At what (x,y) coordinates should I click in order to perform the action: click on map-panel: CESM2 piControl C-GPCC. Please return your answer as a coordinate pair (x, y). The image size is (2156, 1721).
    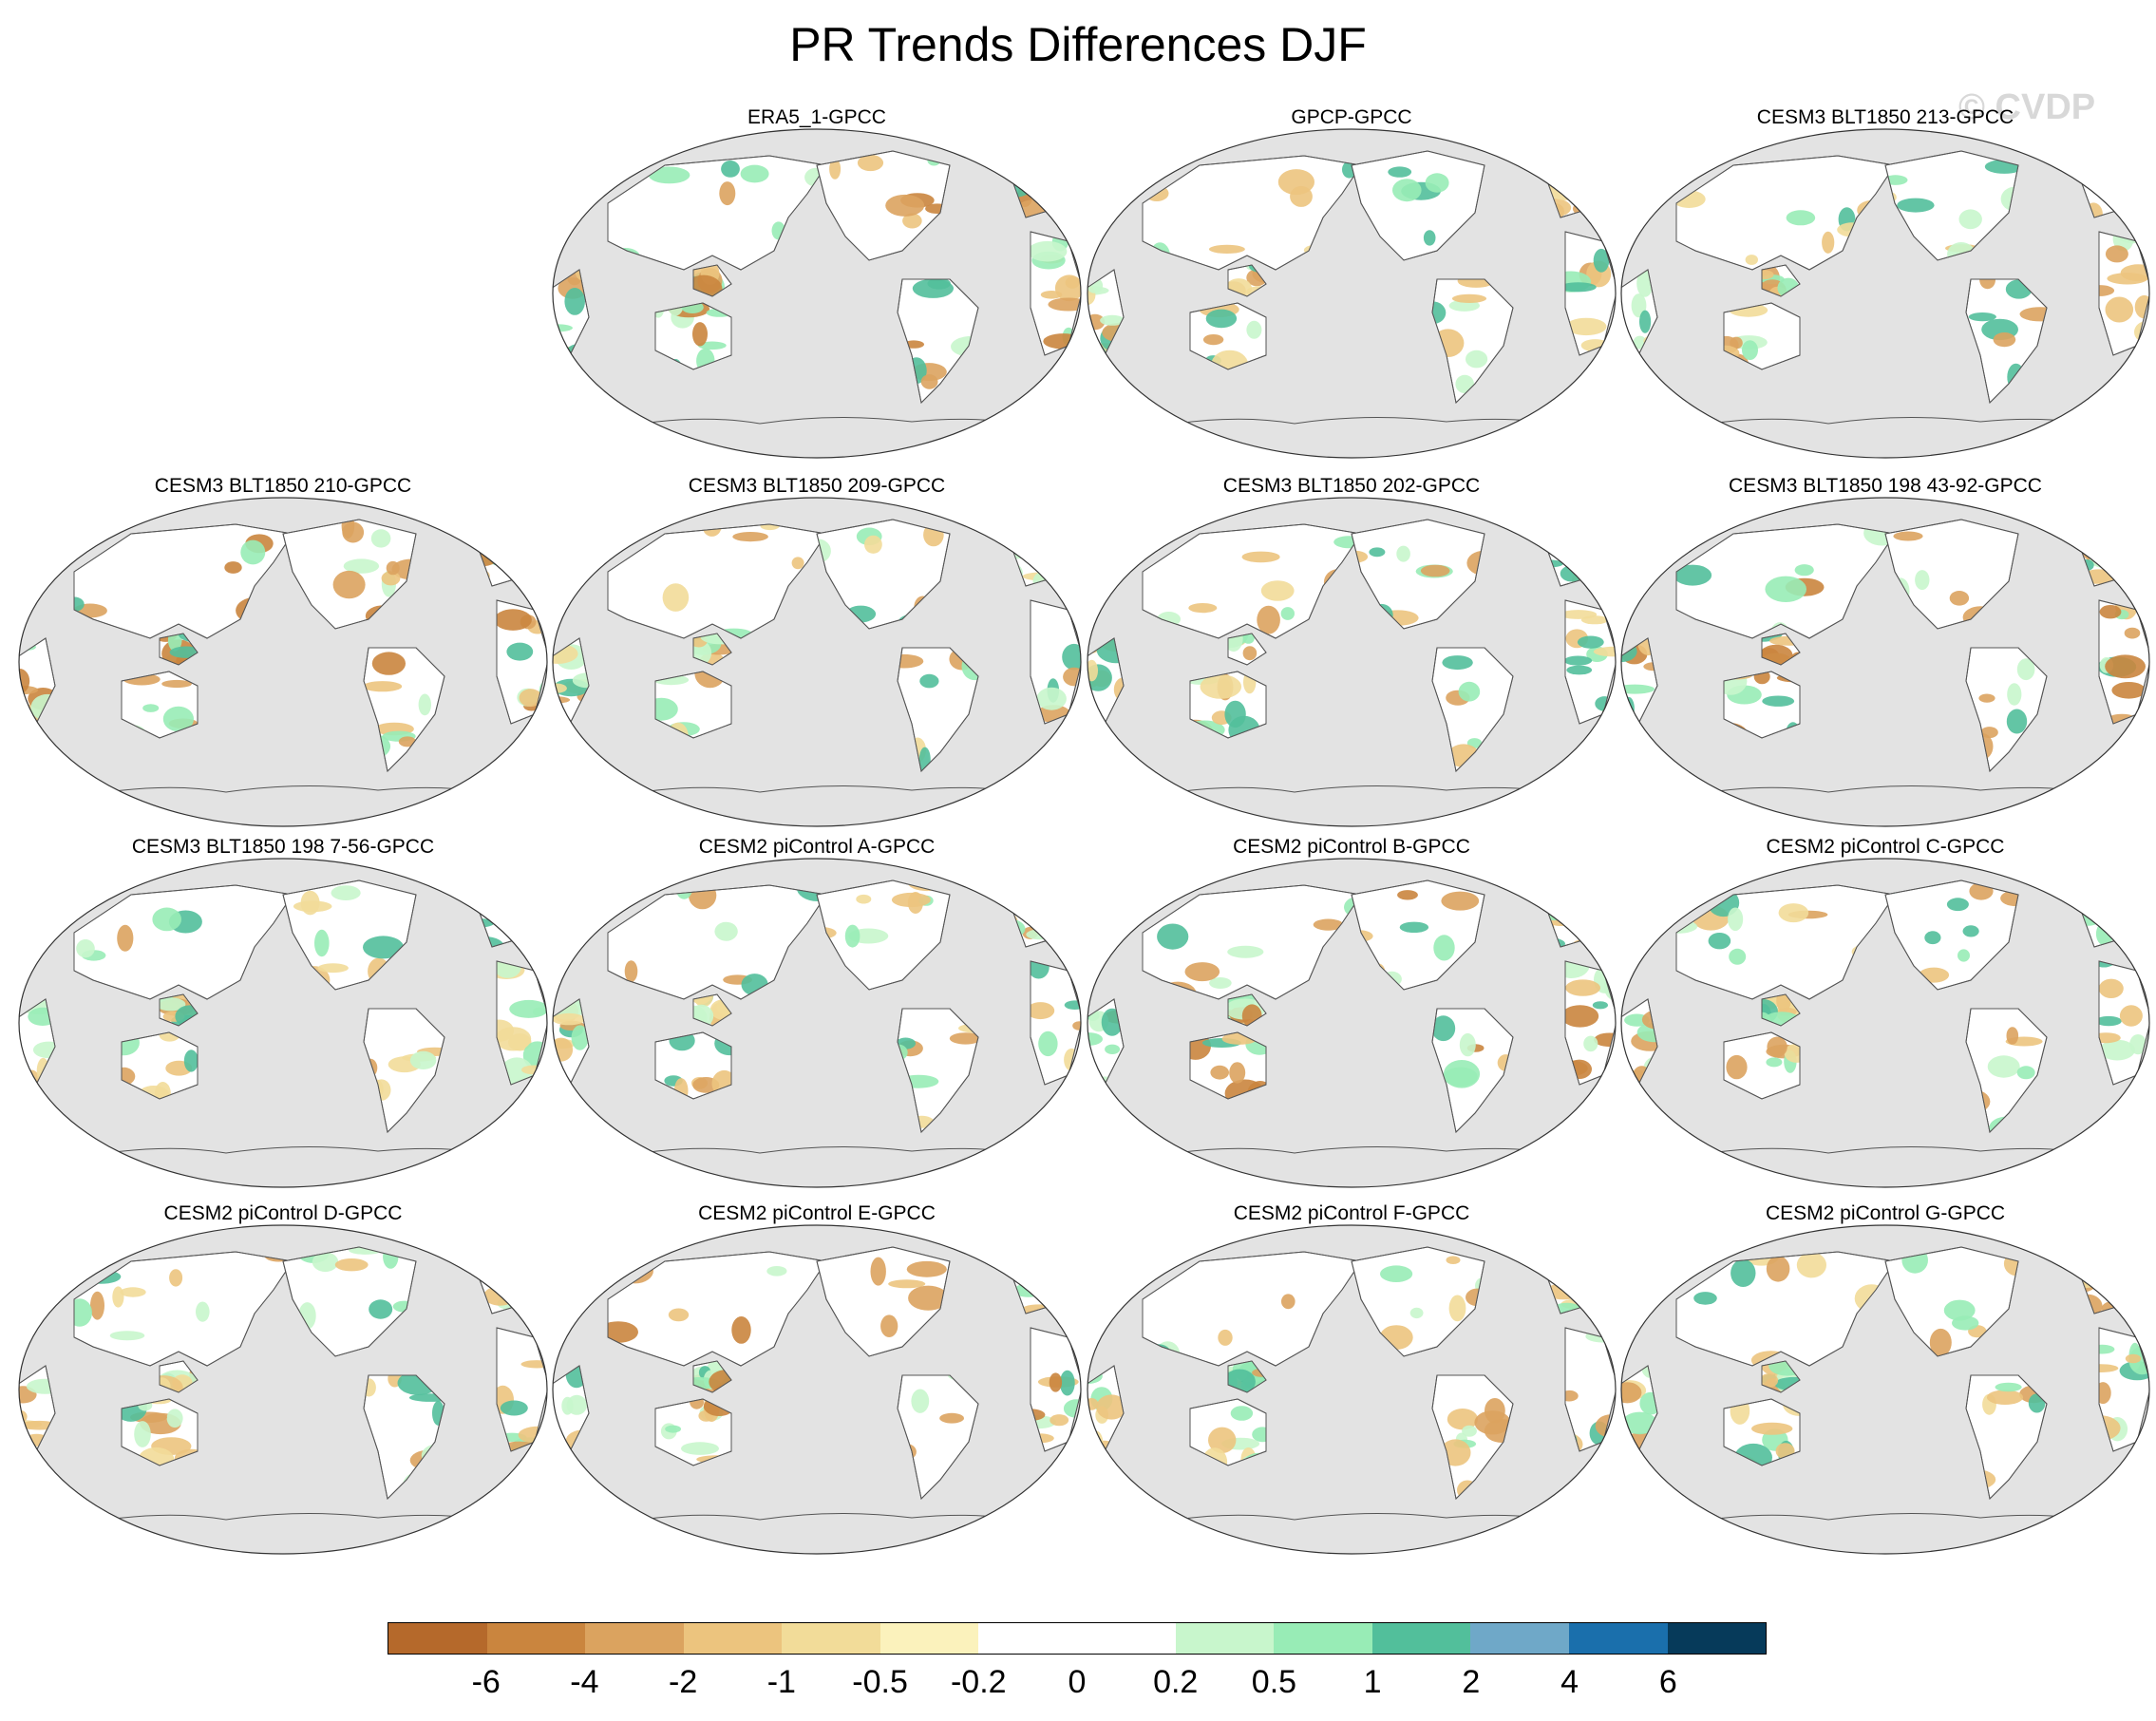
    Looking at the image, I should click on (1885, 1017).